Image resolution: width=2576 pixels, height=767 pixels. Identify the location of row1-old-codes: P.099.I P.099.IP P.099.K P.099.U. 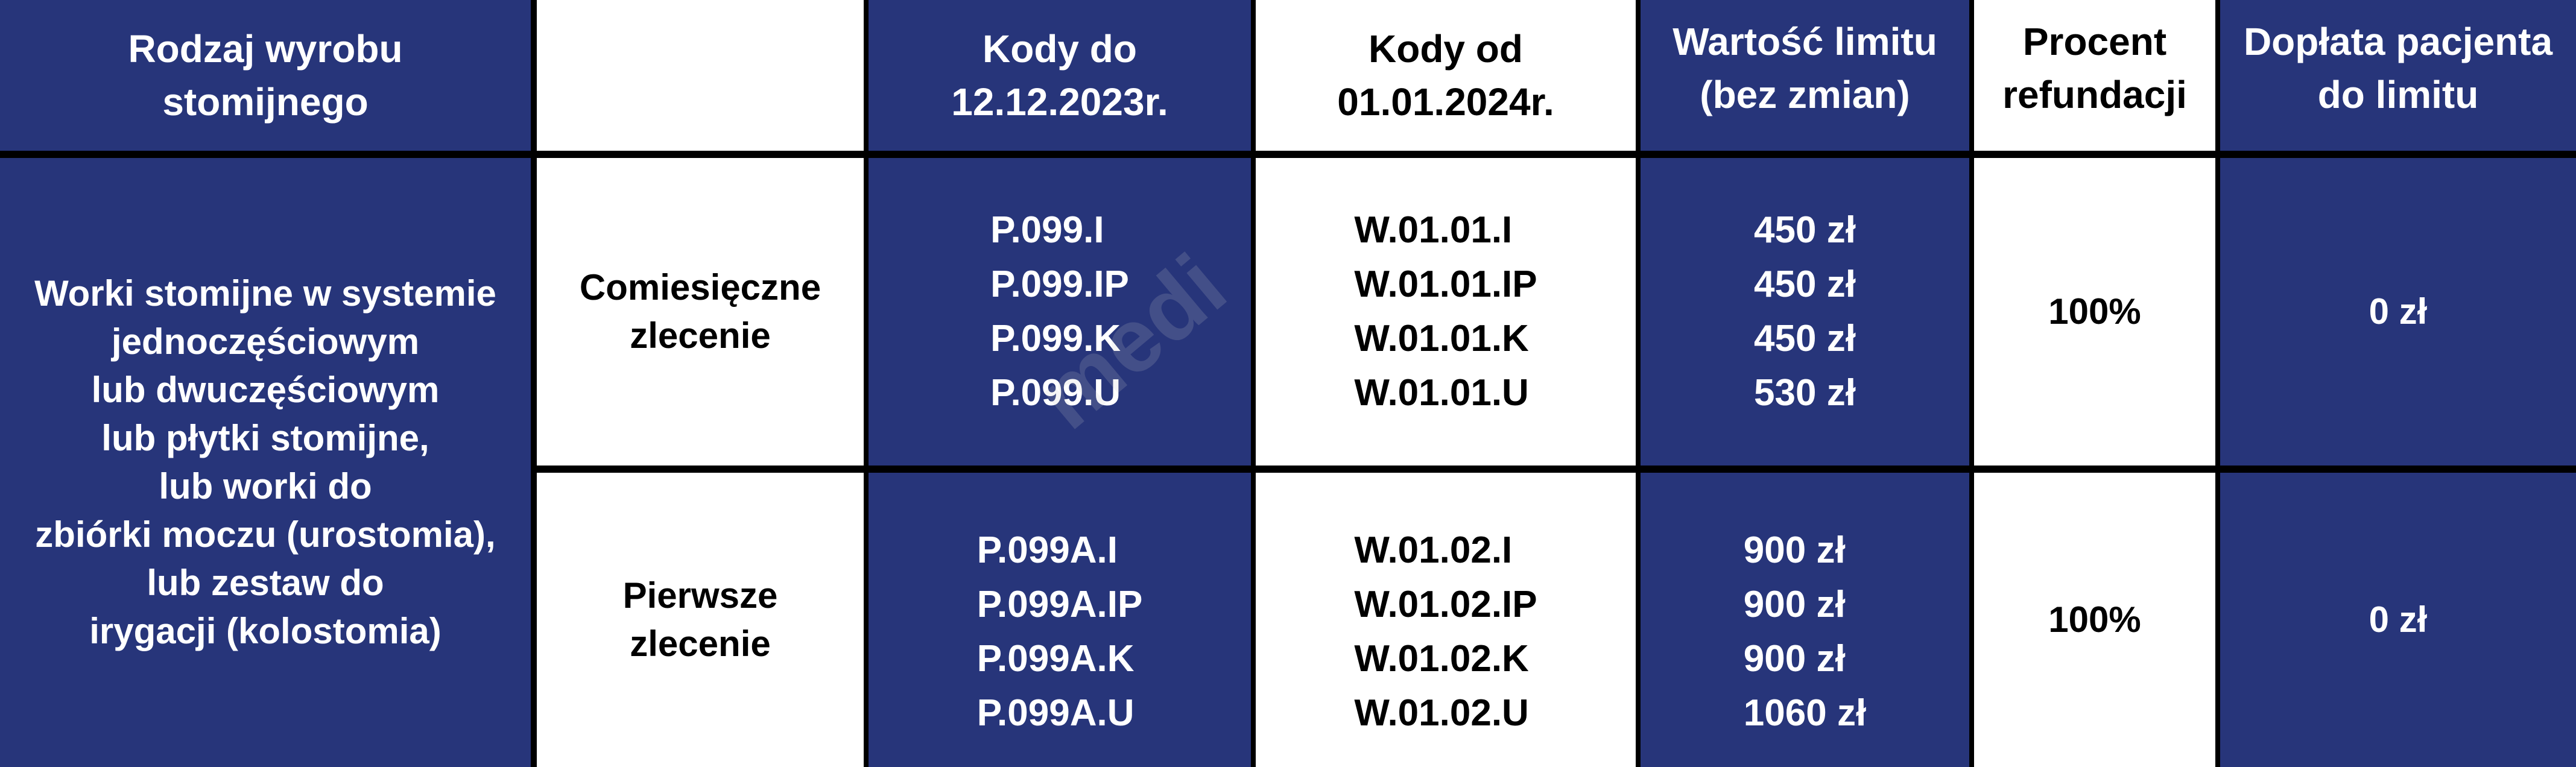
(1060, 312).